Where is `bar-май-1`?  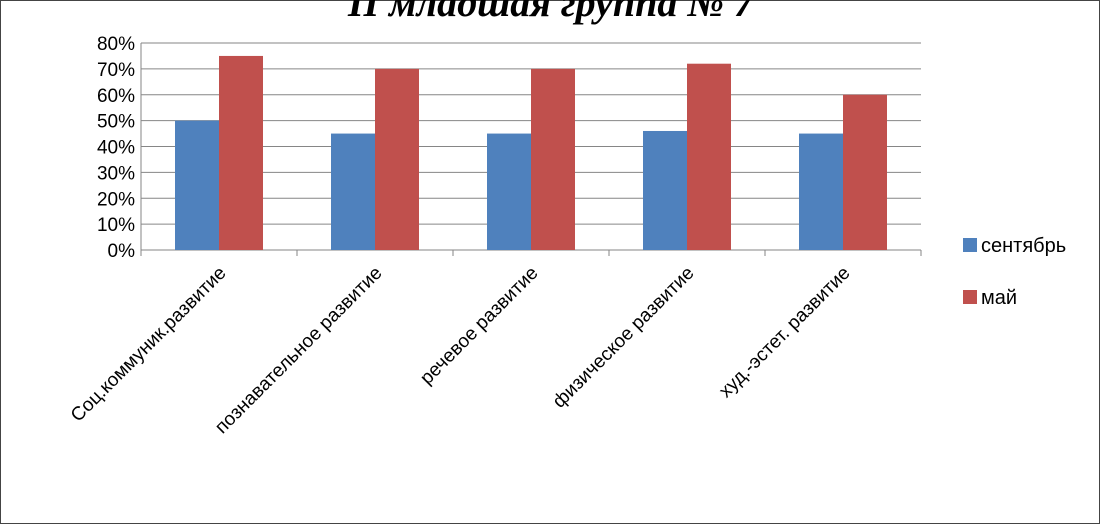 bar-май-1 is located at coordinates (397, 159).